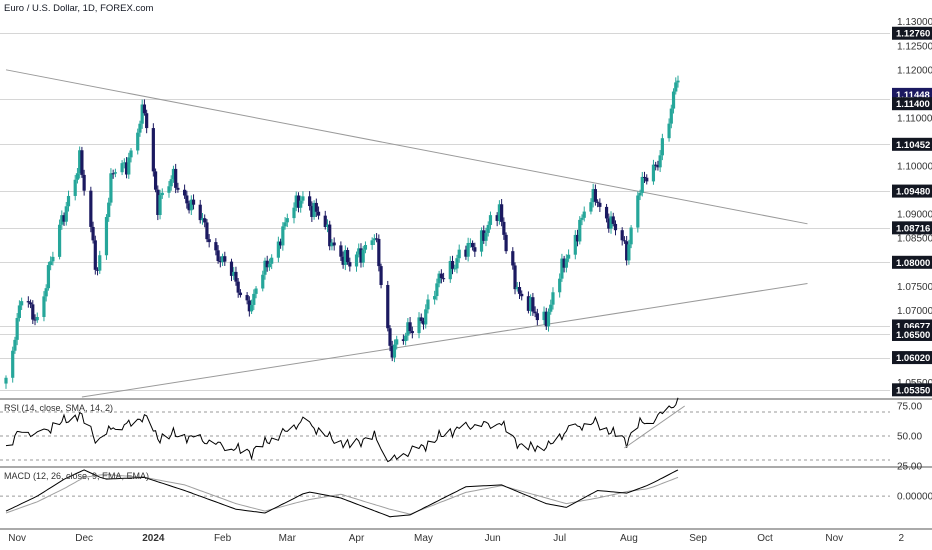 The width and height of the screenshot is (932, 550). I want to click on price-level-label: 1.12760, so click(912, 33).